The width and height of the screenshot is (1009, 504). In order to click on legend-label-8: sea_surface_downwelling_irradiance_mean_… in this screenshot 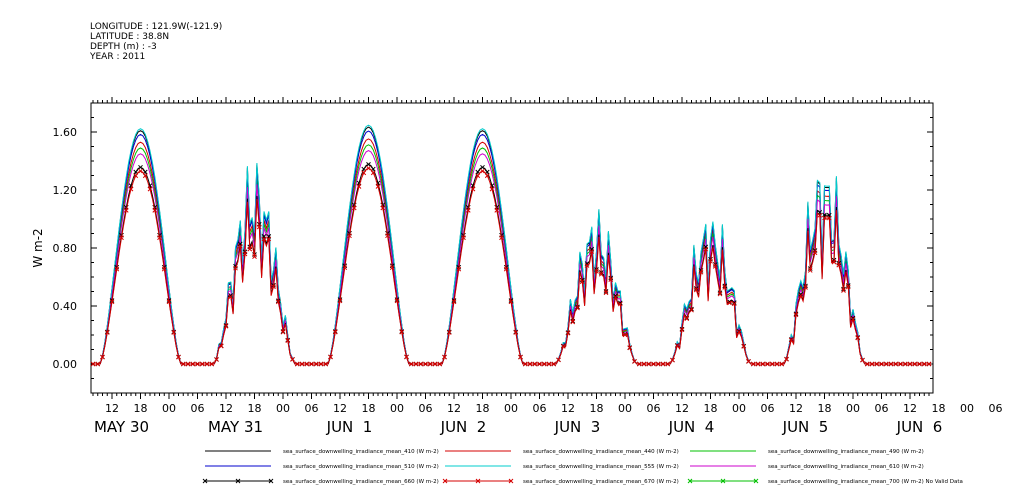, I will do `click(865, 482)`.